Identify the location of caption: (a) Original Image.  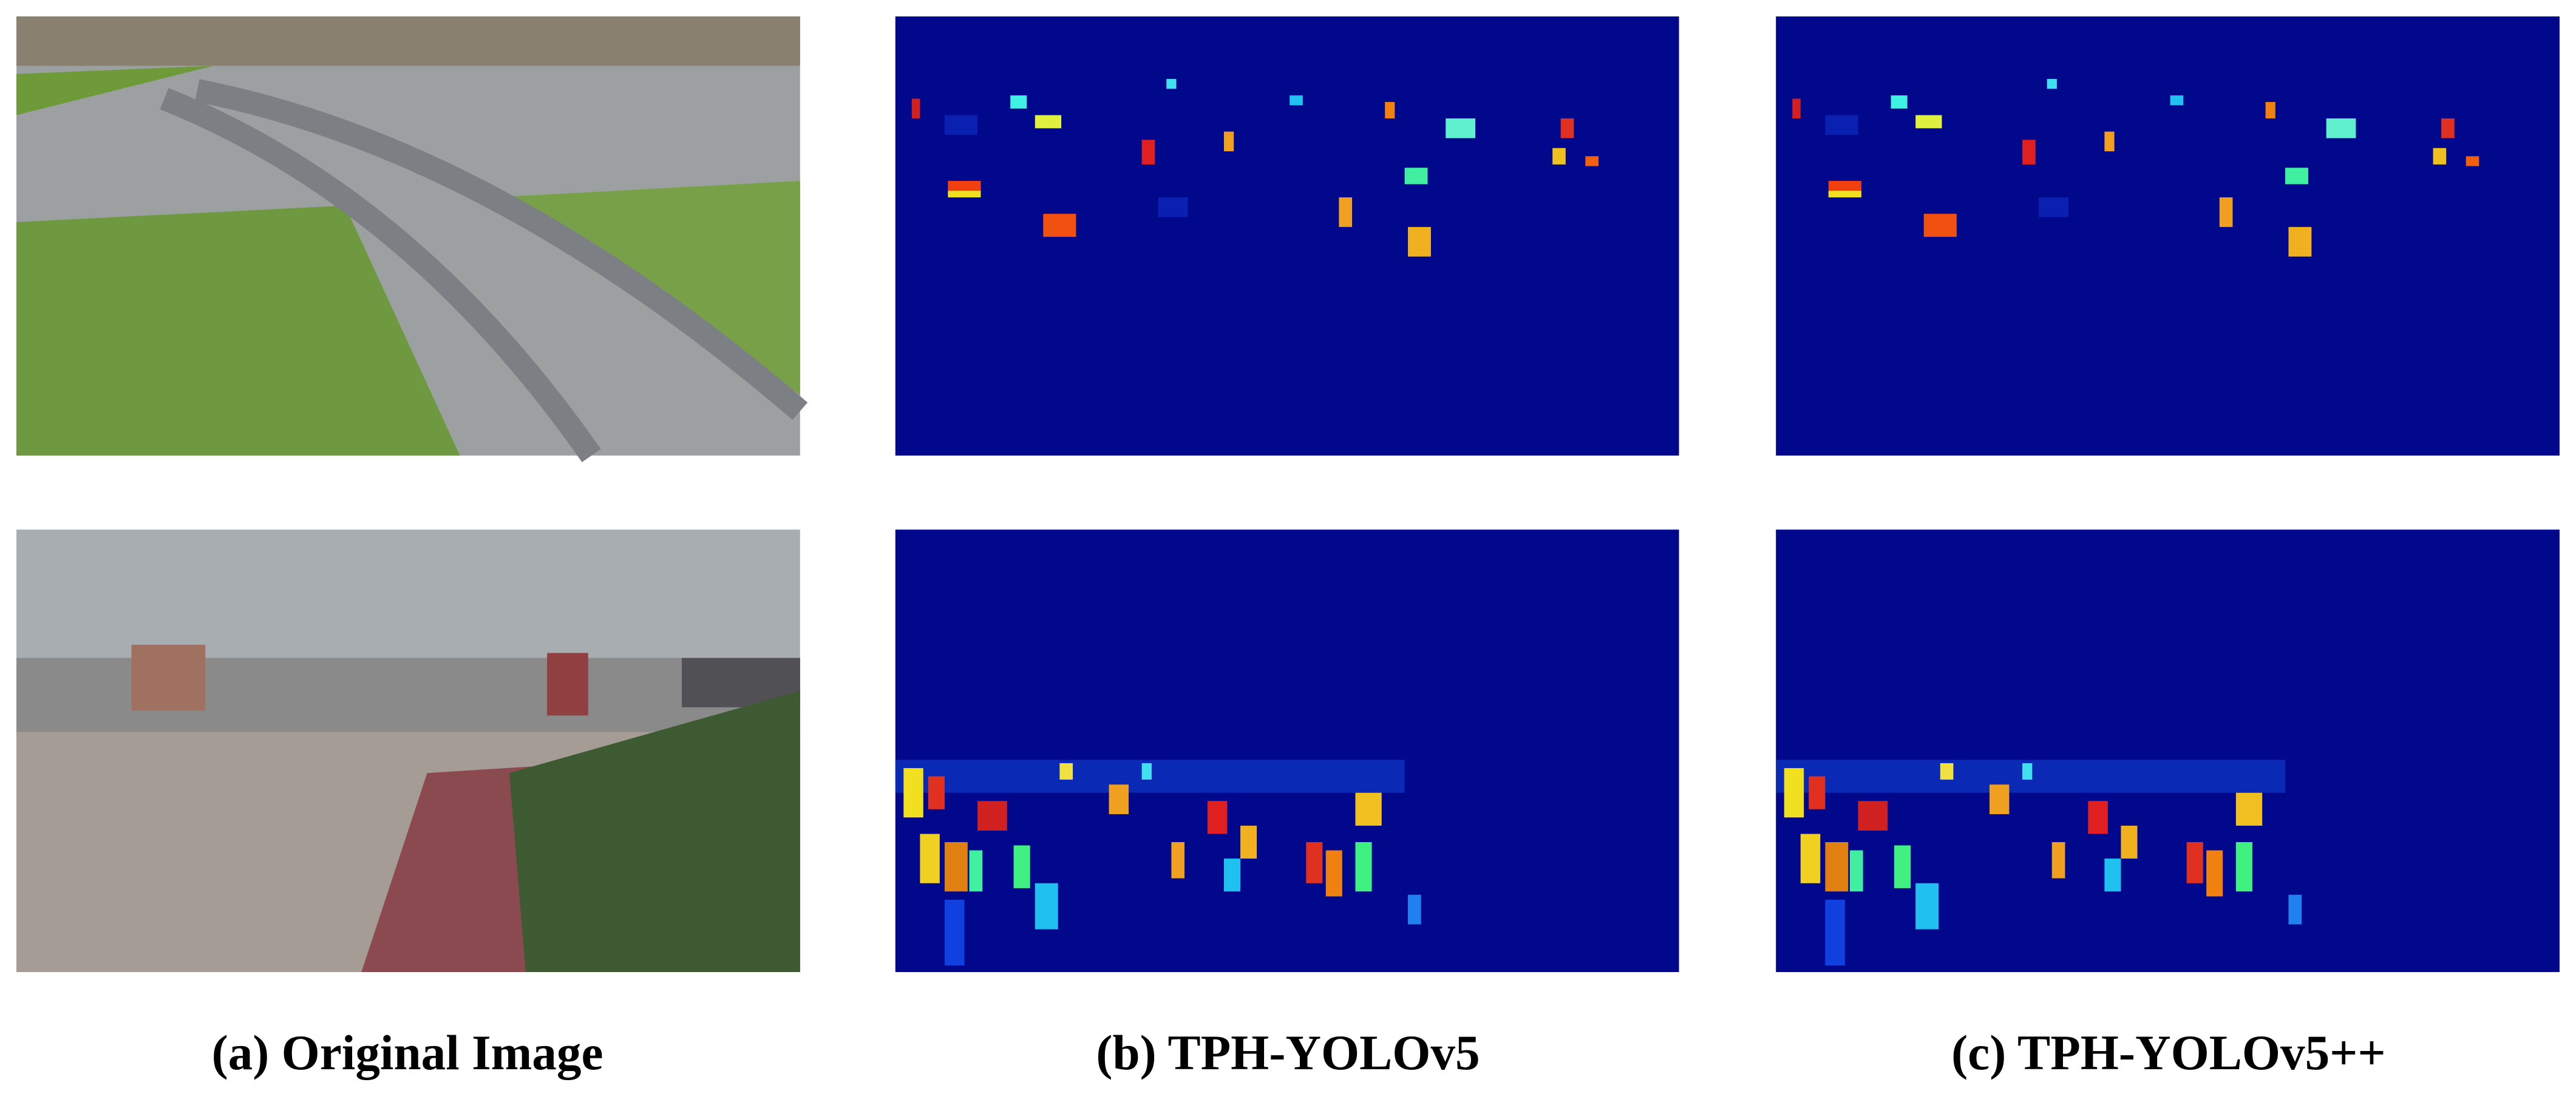
(407, 1052).